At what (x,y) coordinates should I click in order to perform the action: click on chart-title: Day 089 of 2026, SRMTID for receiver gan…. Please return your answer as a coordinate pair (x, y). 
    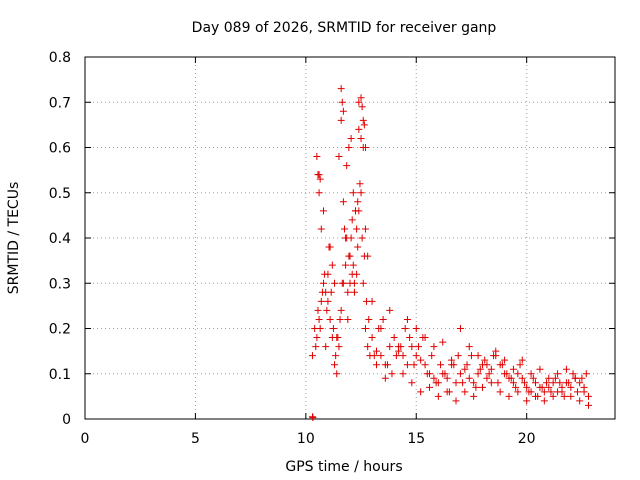
    Looking at the image, I should click on (344, 28).